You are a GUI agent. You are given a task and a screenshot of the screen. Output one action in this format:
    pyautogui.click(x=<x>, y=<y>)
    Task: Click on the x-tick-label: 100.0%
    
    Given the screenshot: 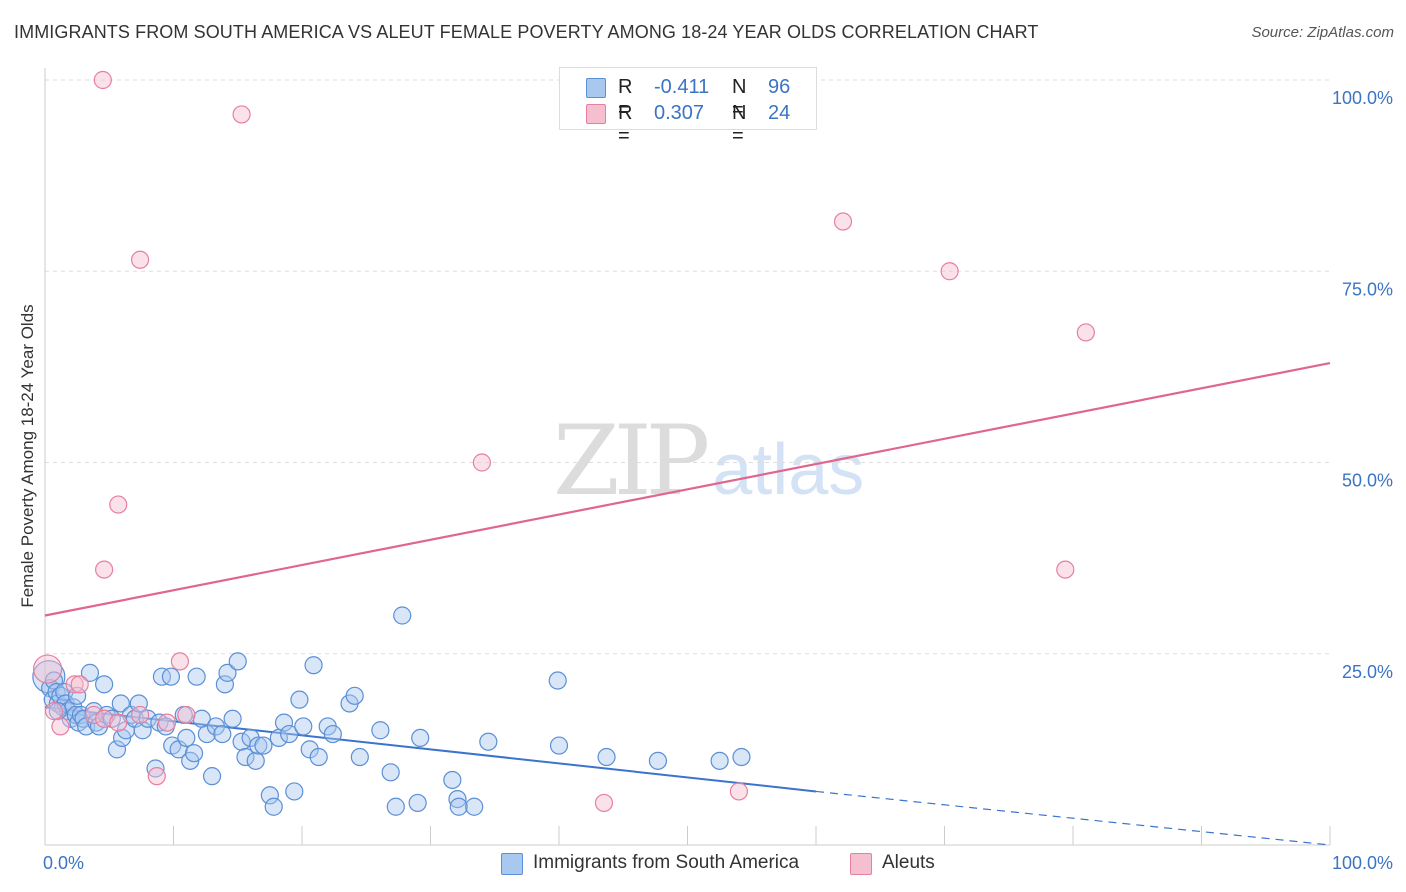 What is the action you would take?
    pyautogui.click(x=1362, y=863)
    